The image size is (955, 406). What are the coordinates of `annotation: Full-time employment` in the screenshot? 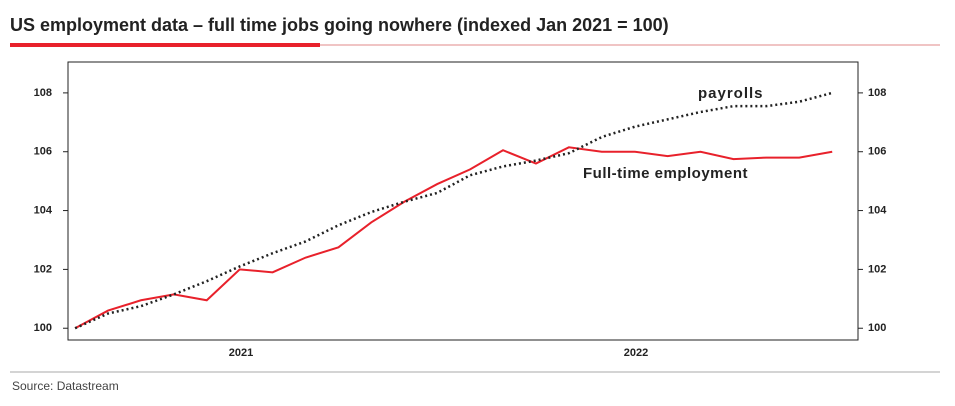 It's located at (665, 173).